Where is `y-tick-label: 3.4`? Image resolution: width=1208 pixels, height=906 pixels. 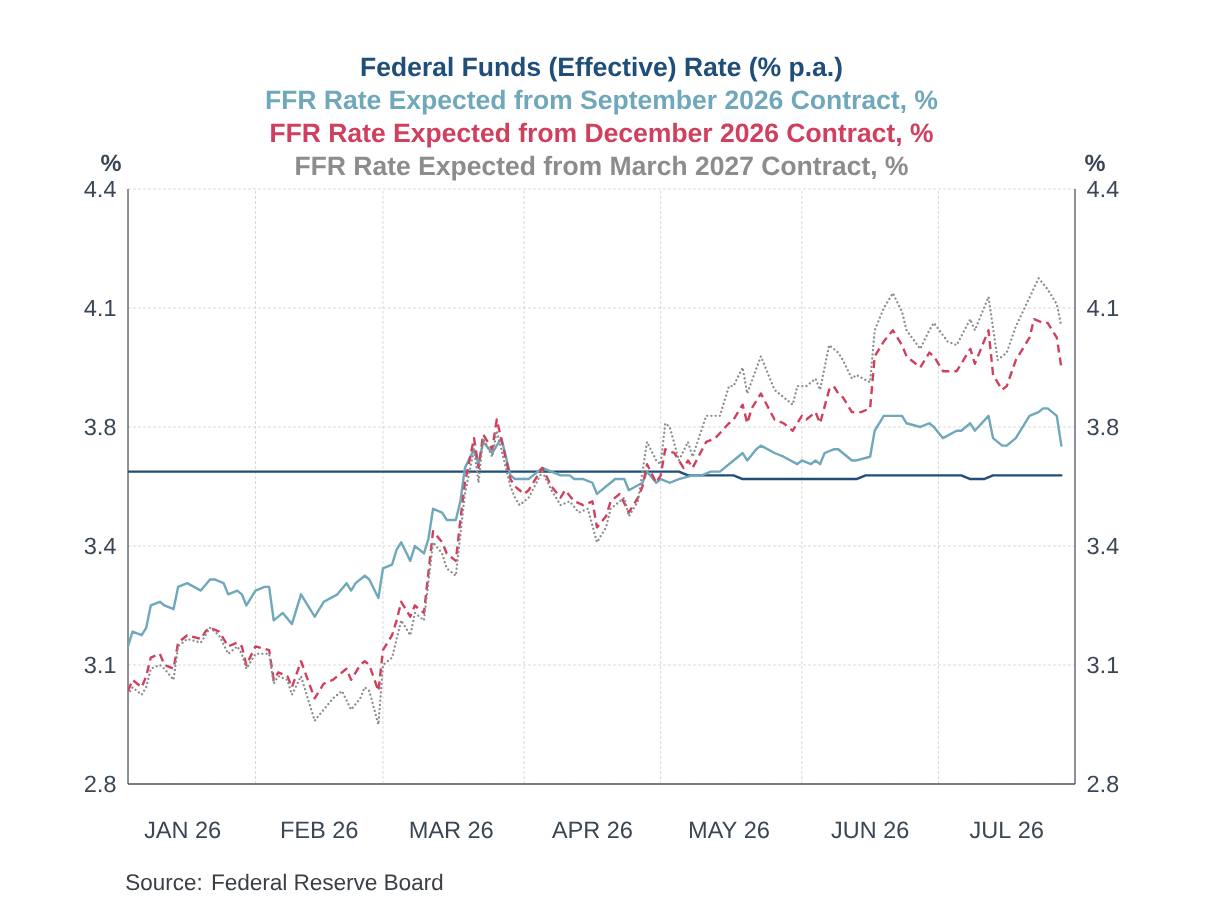
y-tick-label: 3.4 is located at coordinates (100, 546).